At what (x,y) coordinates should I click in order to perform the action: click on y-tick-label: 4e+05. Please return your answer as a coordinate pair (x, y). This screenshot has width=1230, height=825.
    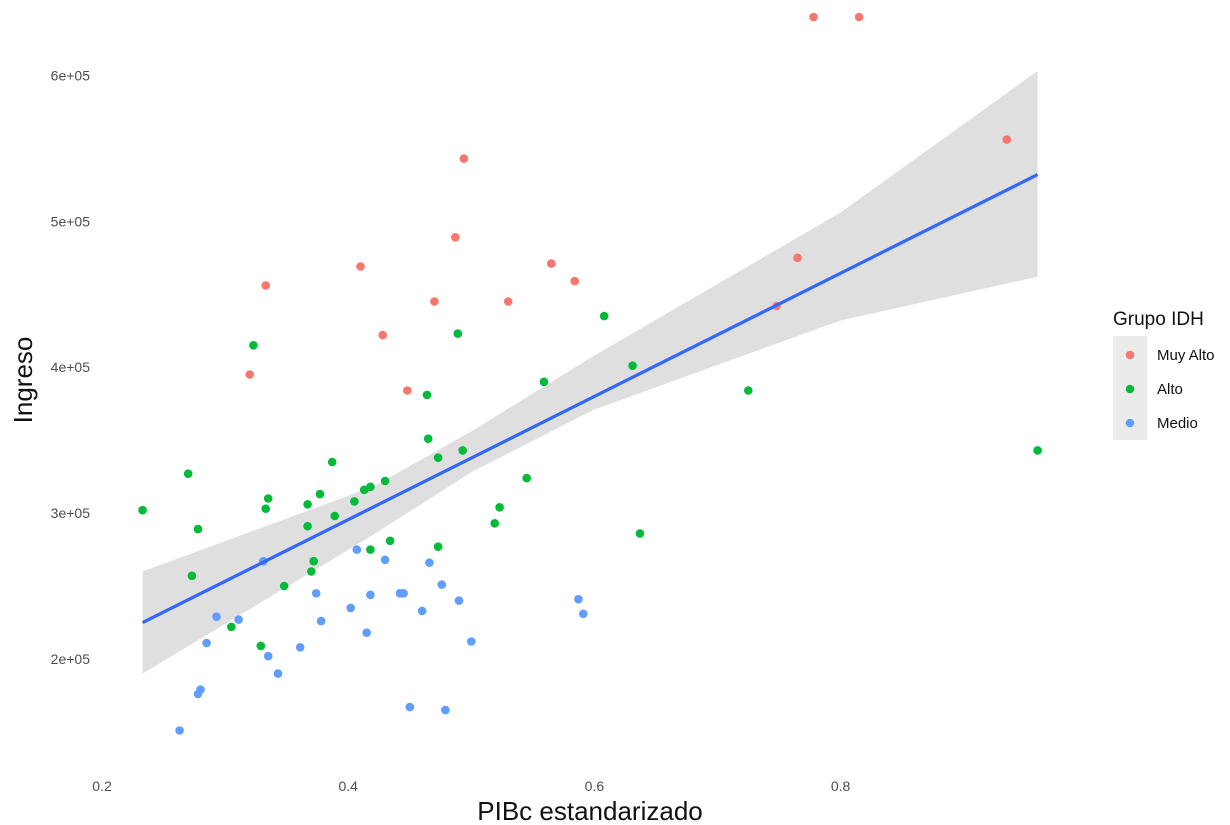
    Looking at the image, I should click on (71, 367).